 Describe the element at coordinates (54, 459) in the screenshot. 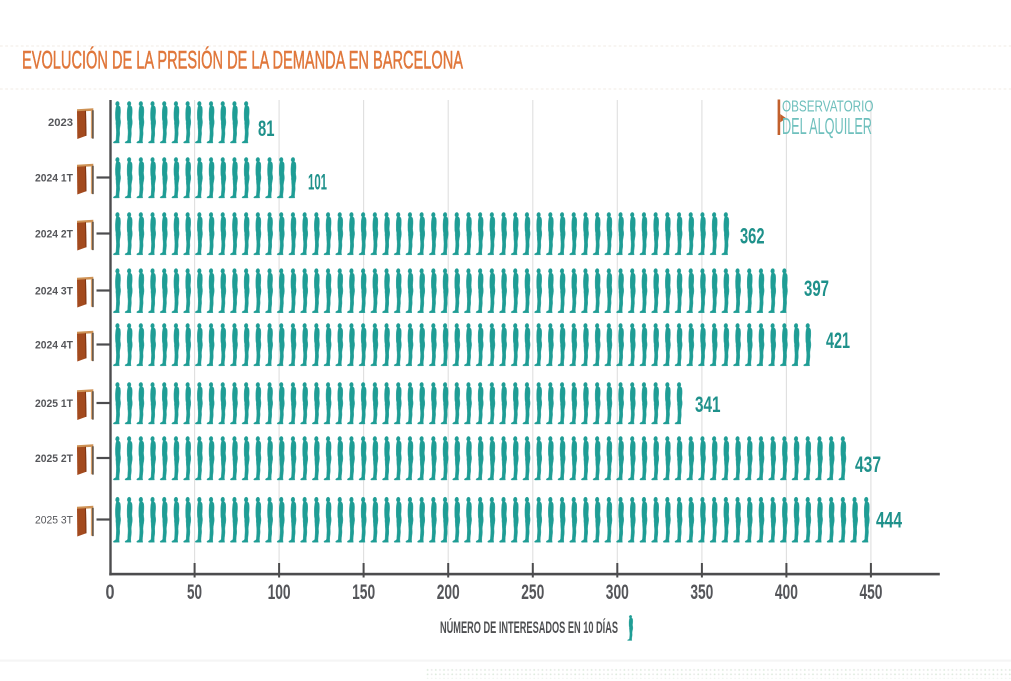

I see `svg-text: 2025 2T` at that location.